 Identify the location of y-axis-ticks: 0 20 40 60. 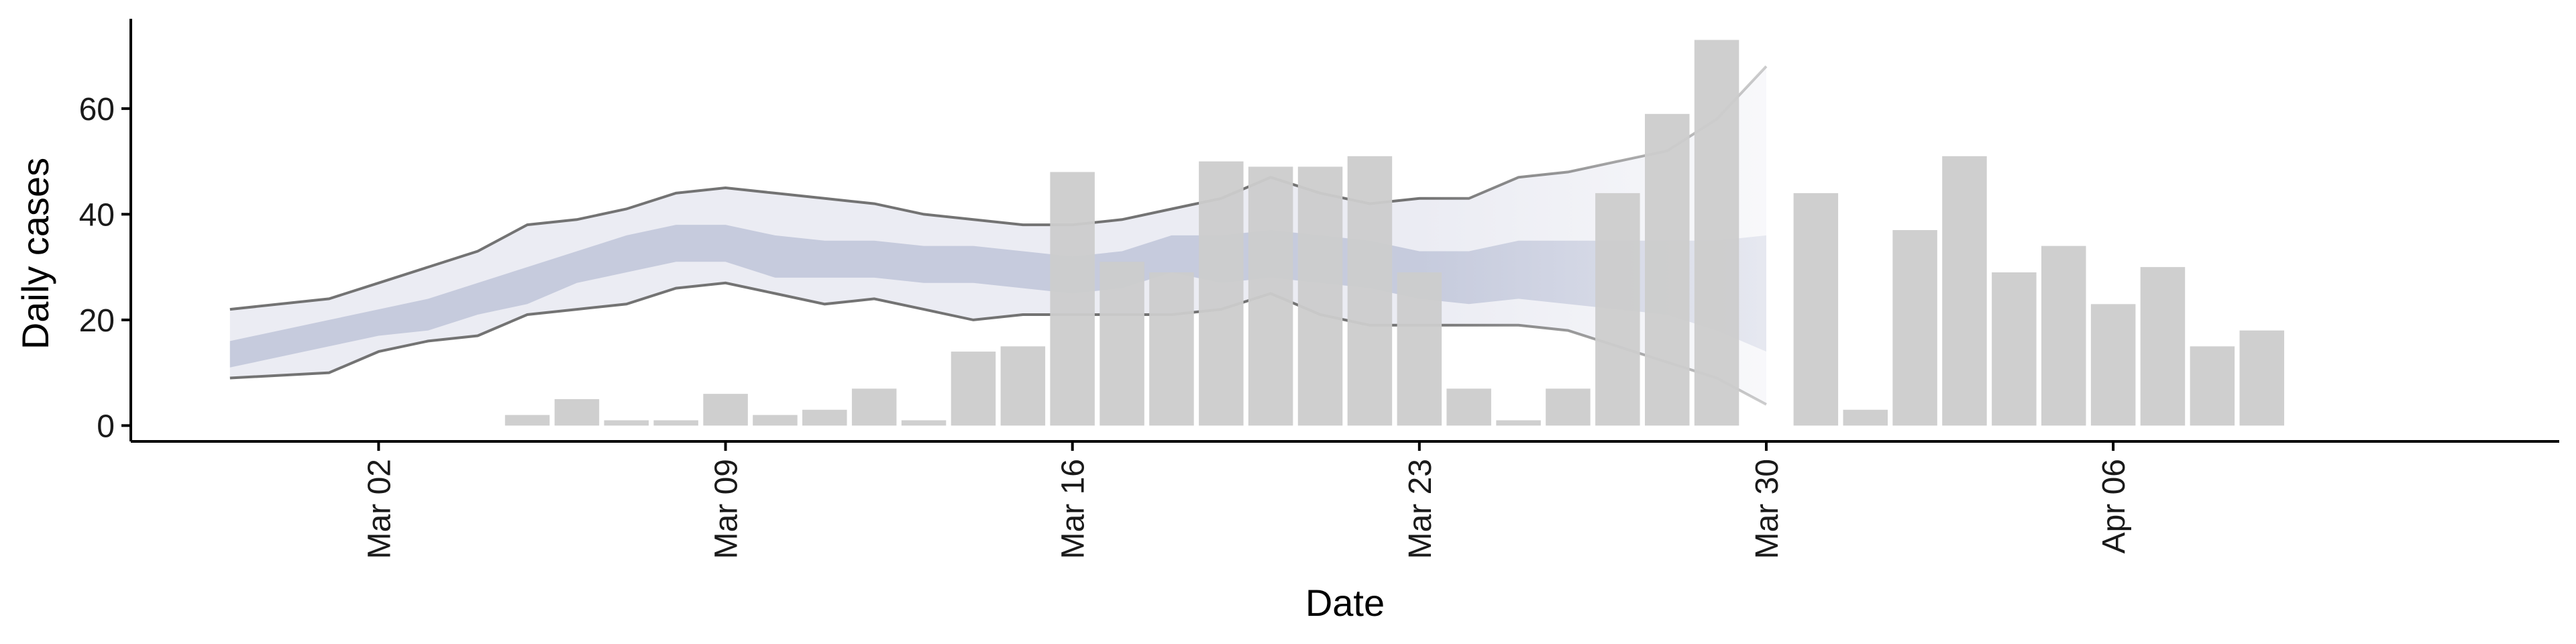
(105, 268).